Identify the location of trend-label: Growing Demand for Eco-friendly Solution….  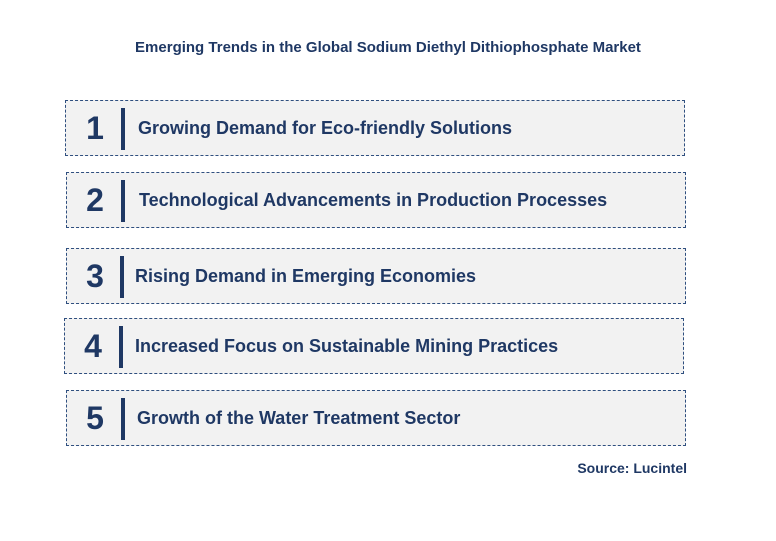
(325, 128).